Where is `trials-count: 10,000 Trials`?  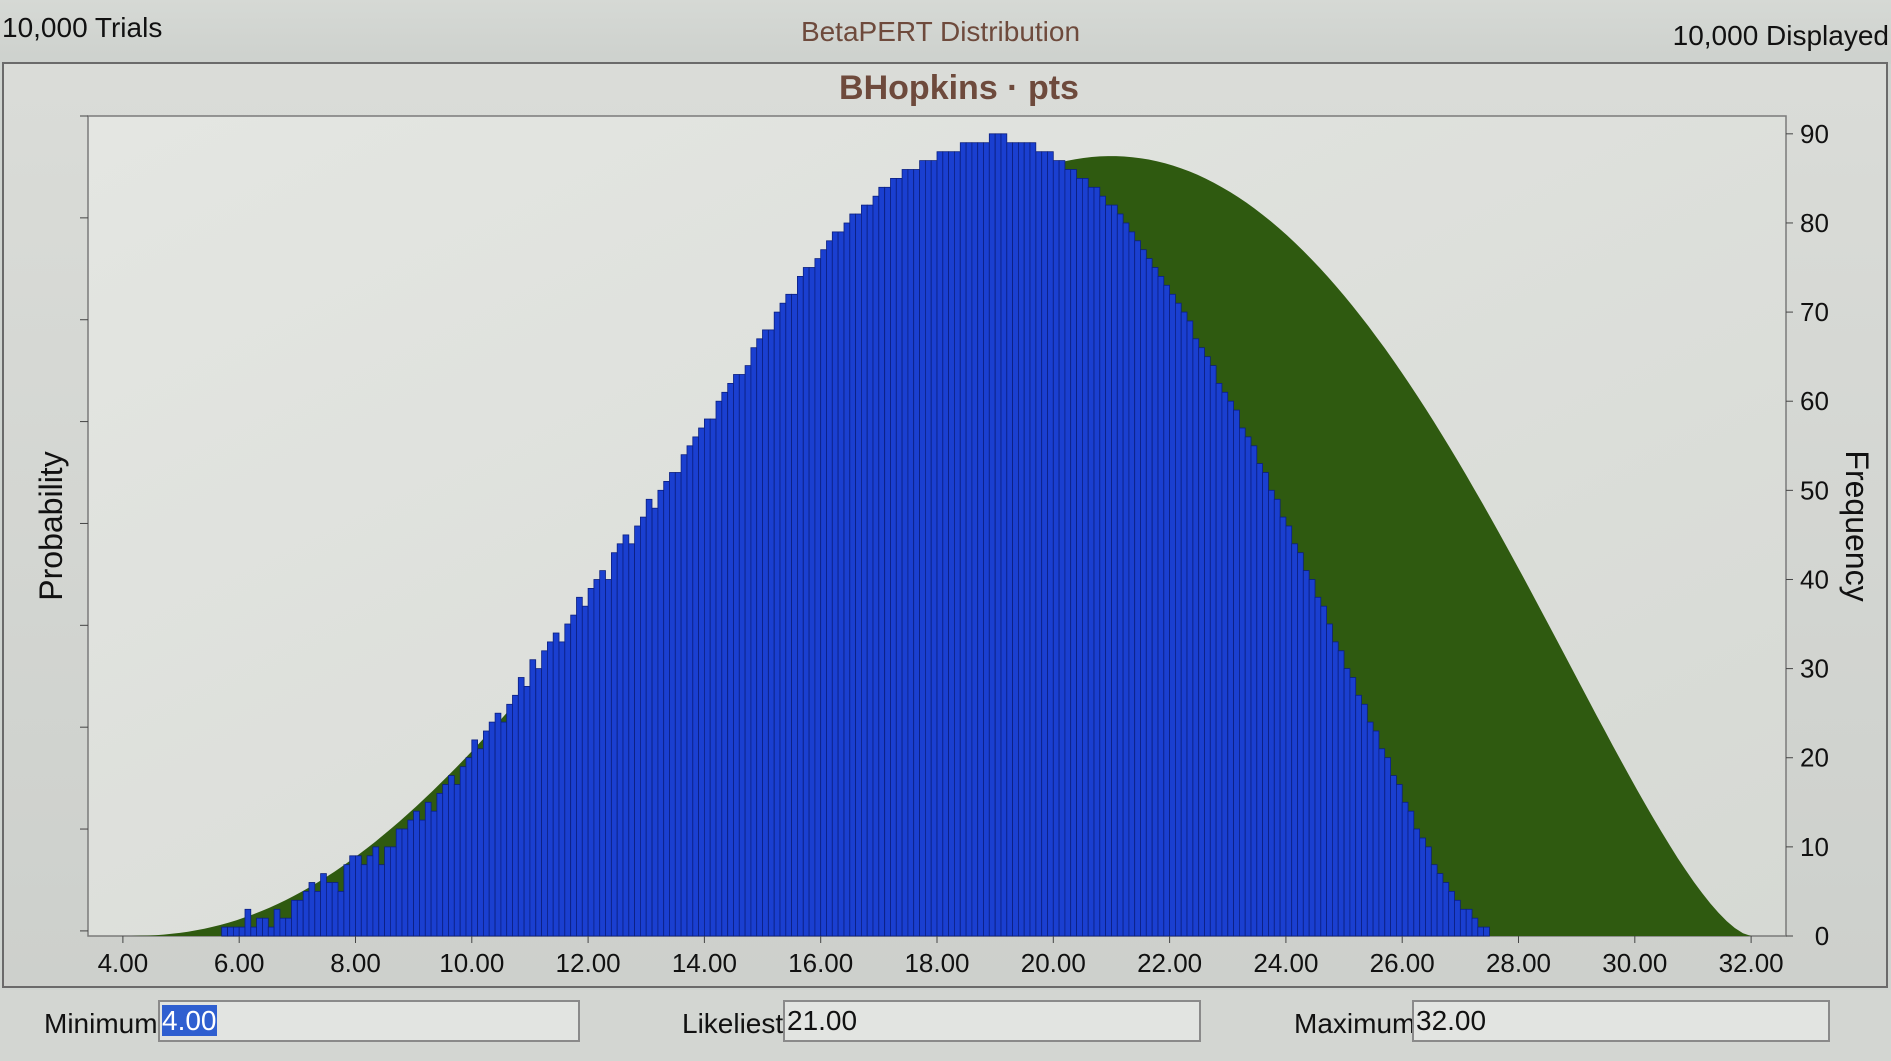 trials-count: 10,000 Trials is located at coordinates (82, 27).